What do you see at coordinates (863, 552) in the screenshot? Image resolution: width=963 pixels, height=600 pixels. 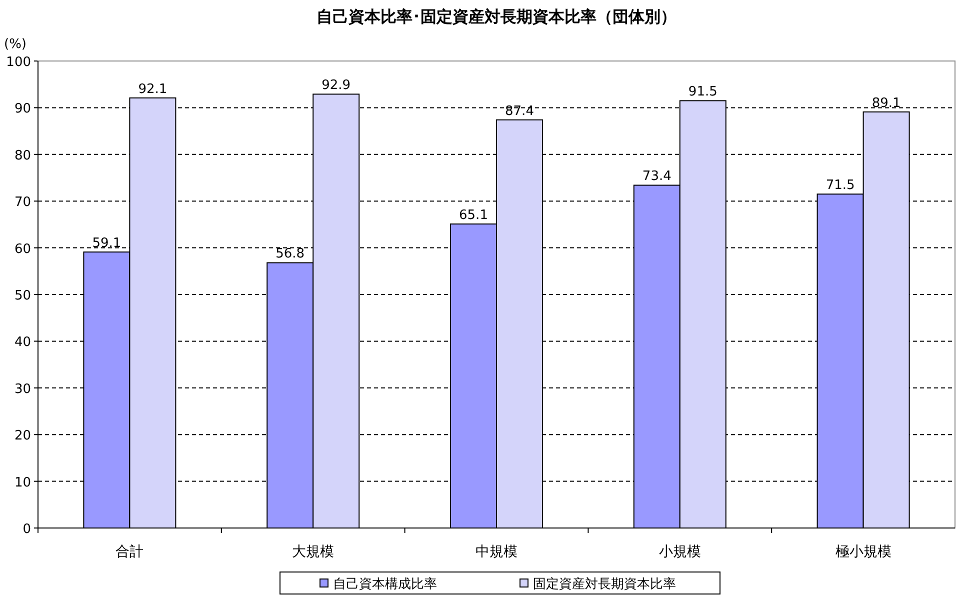 I see `x-tick-label: 極小規模` at bounding box center [863, 552].